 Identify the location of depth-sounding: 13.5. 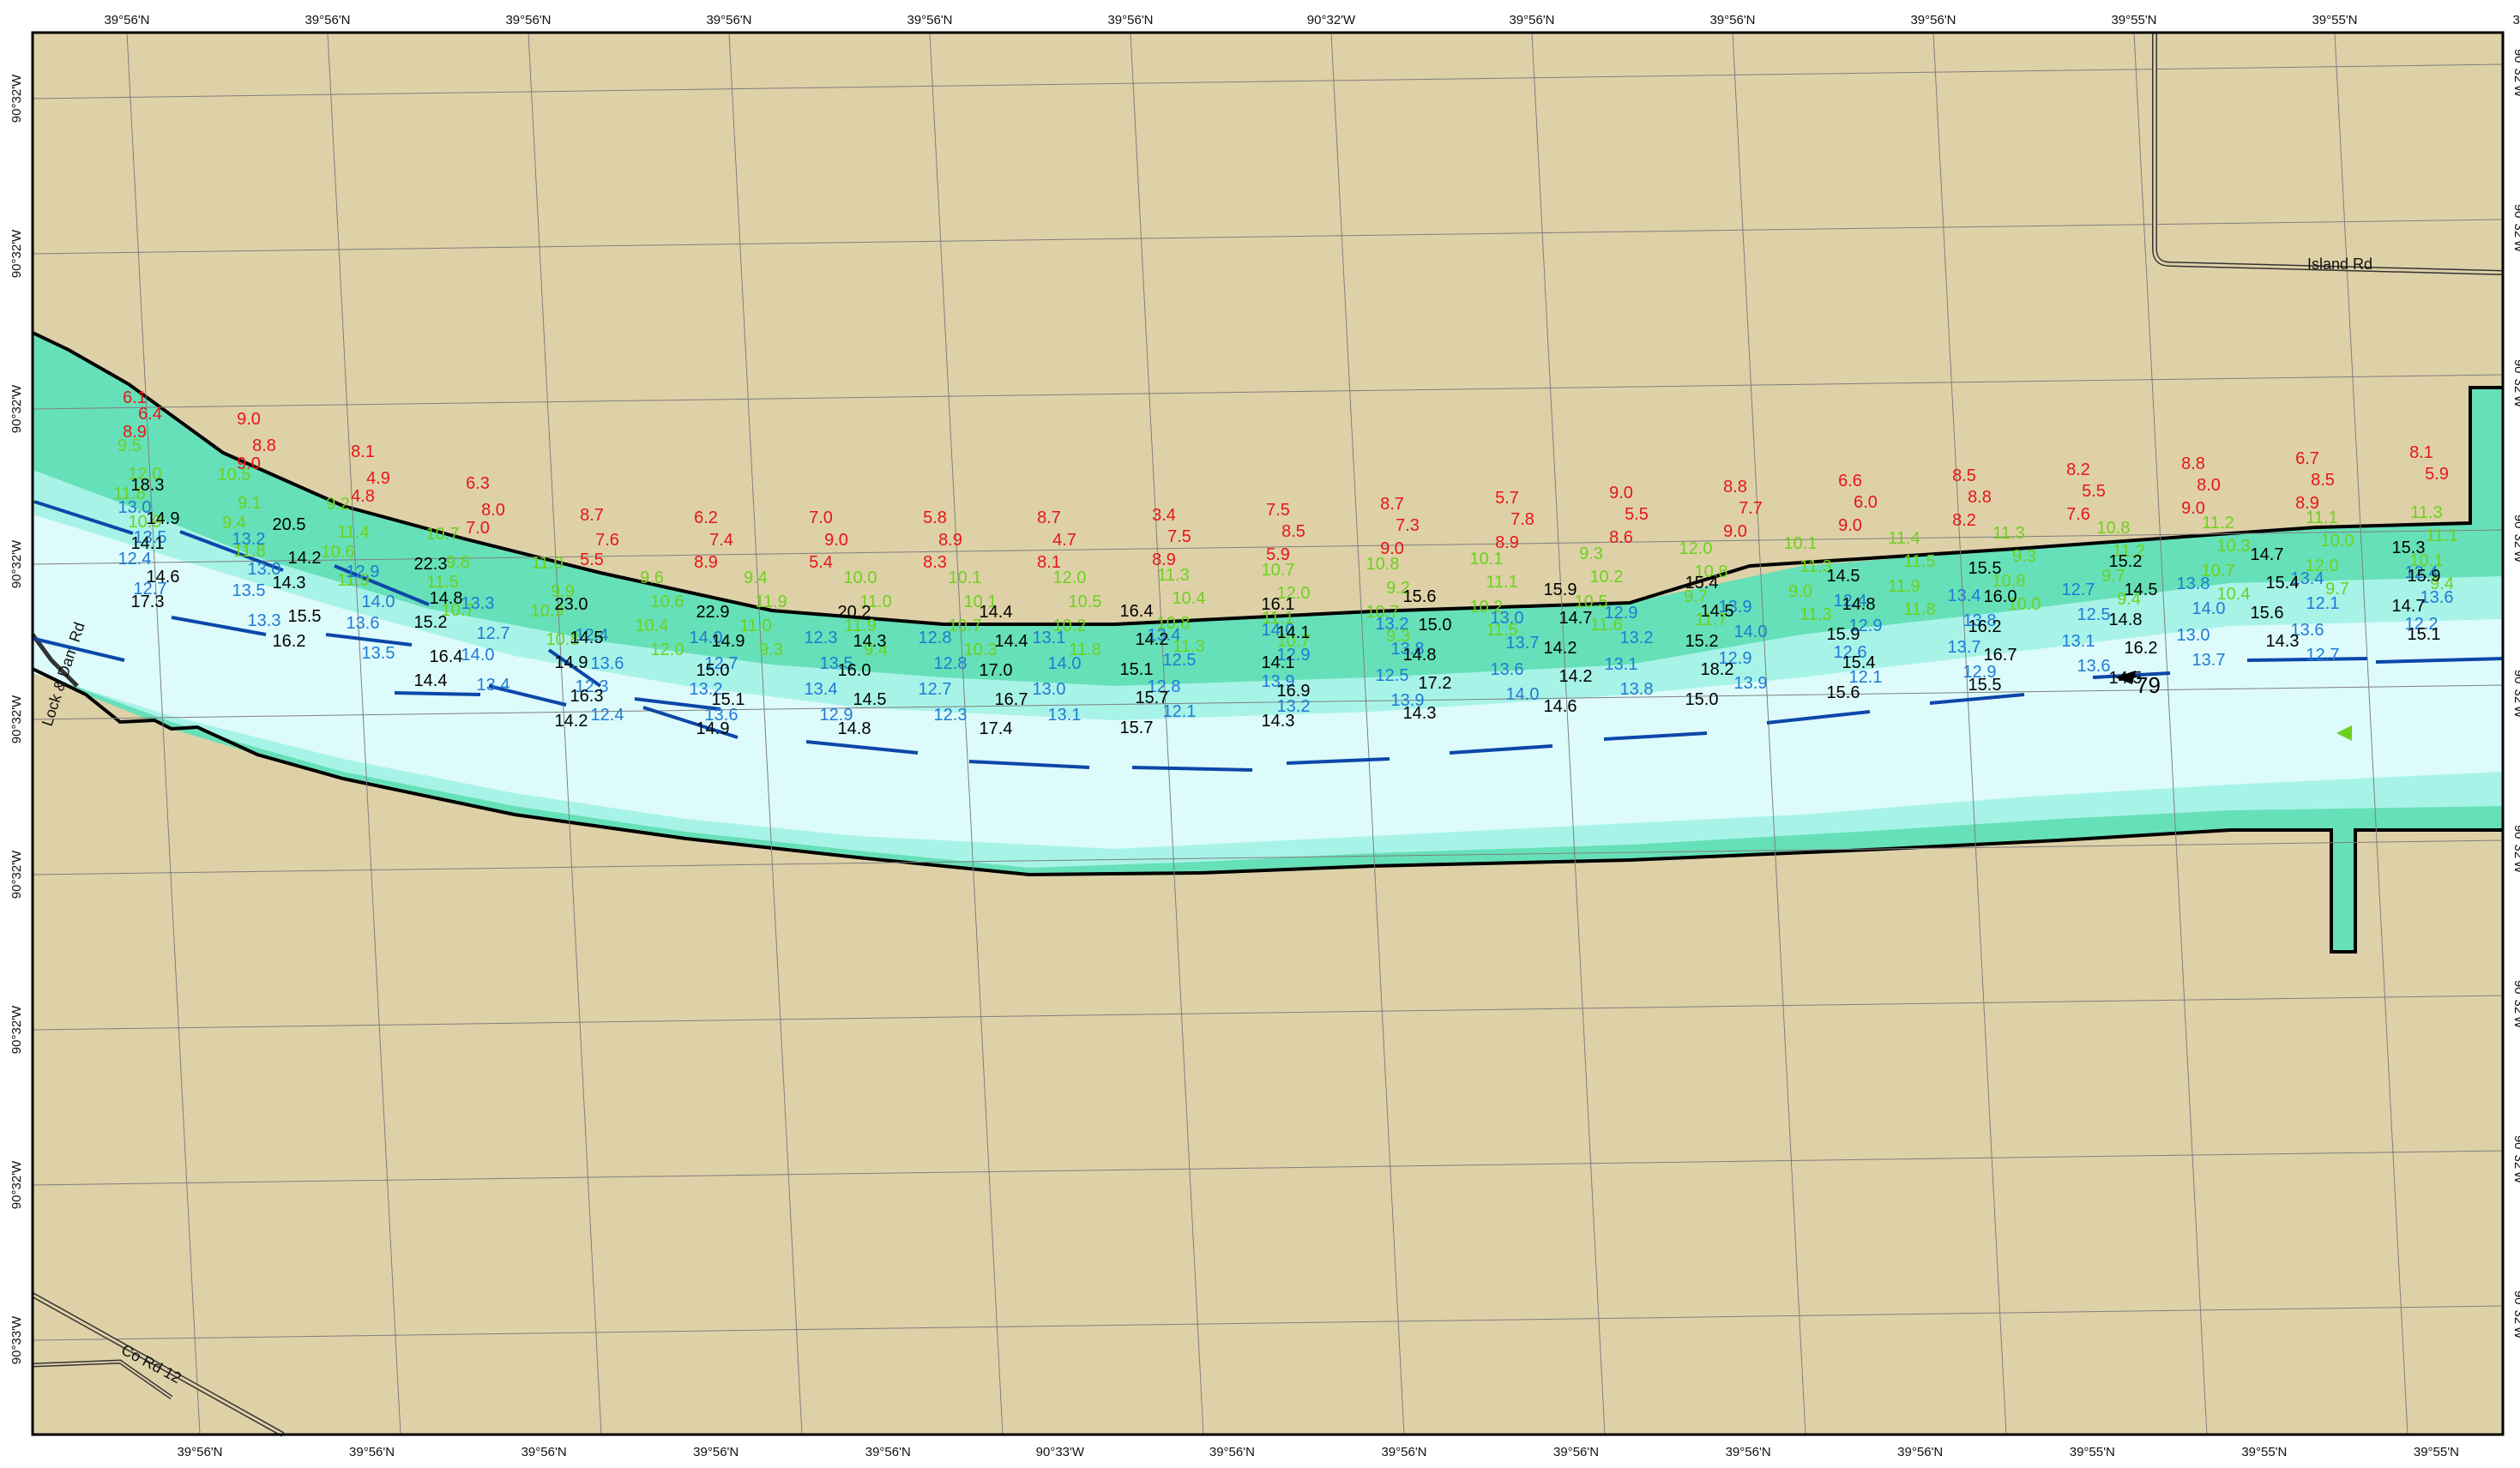
(836, 663).